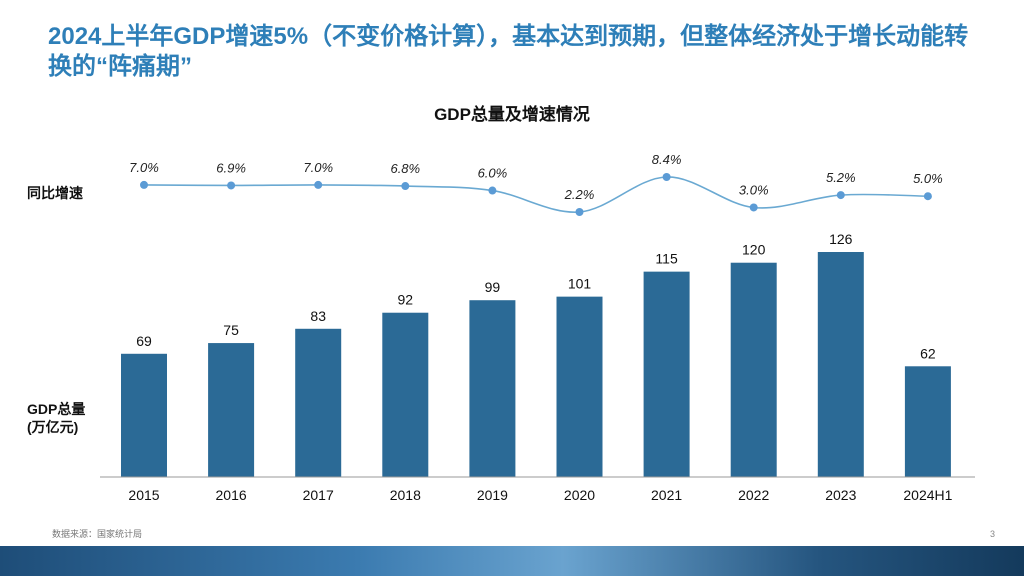  Describe the element at coordinates (753, 369) in the screenshot. I see `bar-2022` at that location.